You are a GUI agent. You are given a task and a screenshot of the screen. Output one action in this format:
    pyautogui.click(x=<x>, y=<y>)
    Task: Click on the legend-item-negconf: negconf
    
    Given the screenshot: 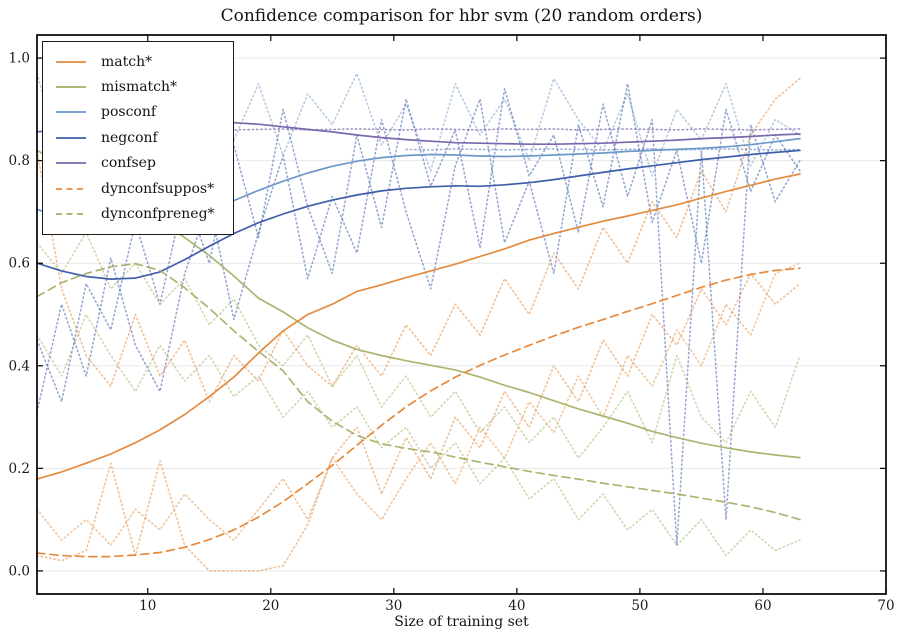 What is the action you would take?
    pyautogui.click(x=135, y=137)
    